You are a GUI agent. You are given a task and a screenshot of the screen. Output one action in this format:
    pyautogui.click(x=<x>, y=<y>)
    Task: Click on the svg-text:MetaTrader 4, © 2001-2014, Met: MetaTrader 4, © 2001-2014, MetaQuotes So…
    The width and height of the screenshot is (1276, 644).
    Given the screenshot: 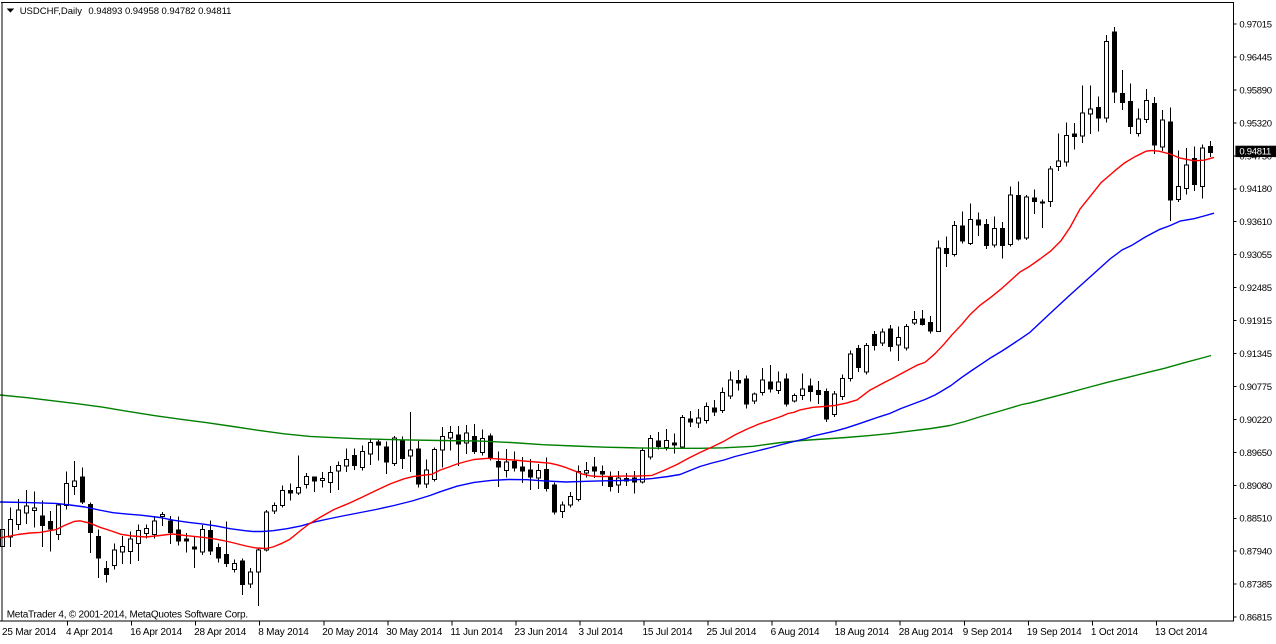 What is the action you would take?
    pyautogui.click(x=127, y=615)
    